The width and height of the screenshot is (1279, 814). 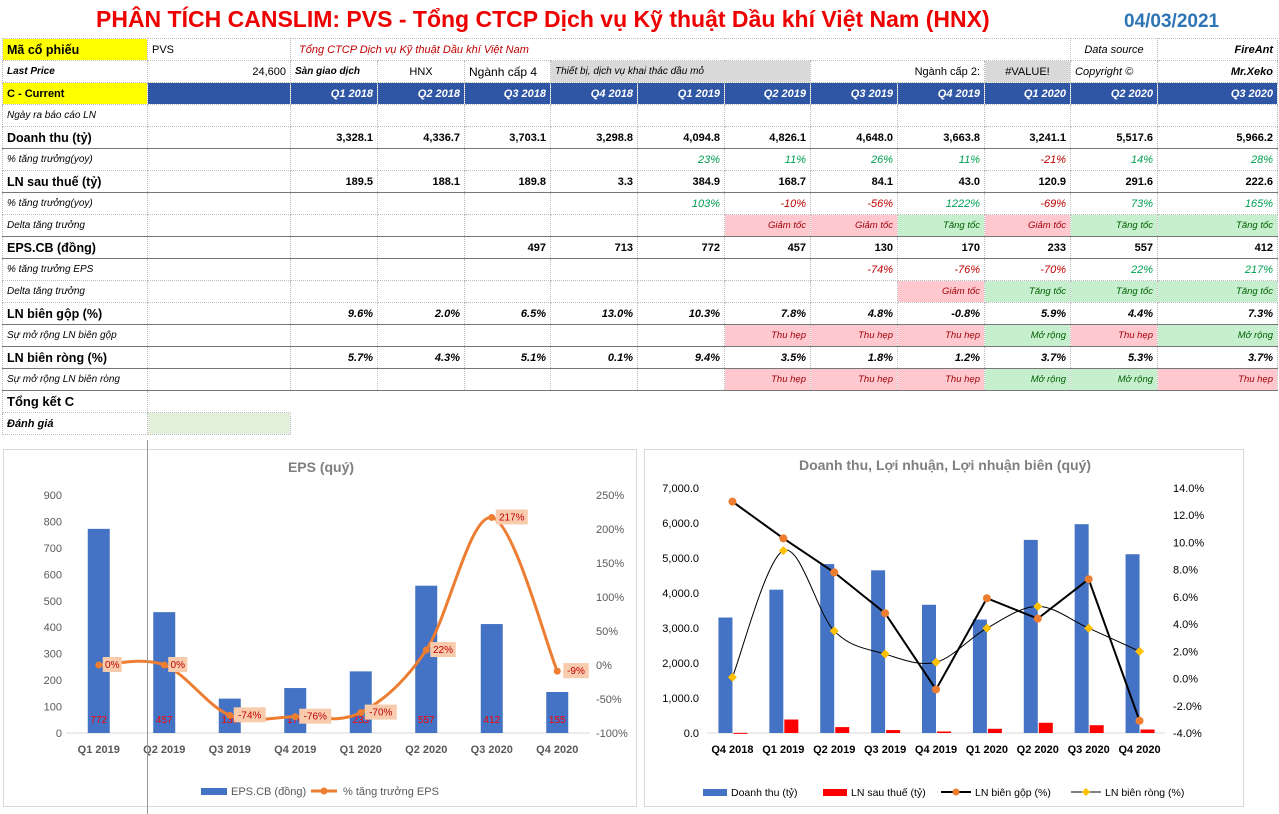 What do you see at coordinates (767, 159) in the screenshot?
I see `rev-growth-cell: 11%` at bounding box center [767, 159].